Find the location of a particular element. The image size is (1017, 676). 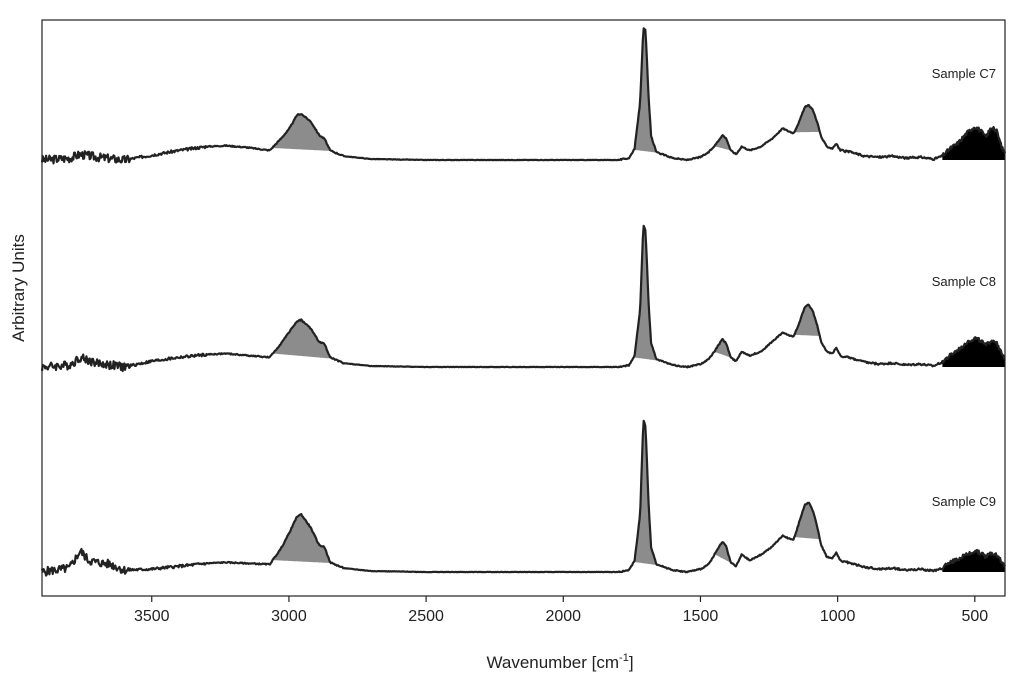

x-tick-label-5: 1500 is located at coordinates (701, 616).